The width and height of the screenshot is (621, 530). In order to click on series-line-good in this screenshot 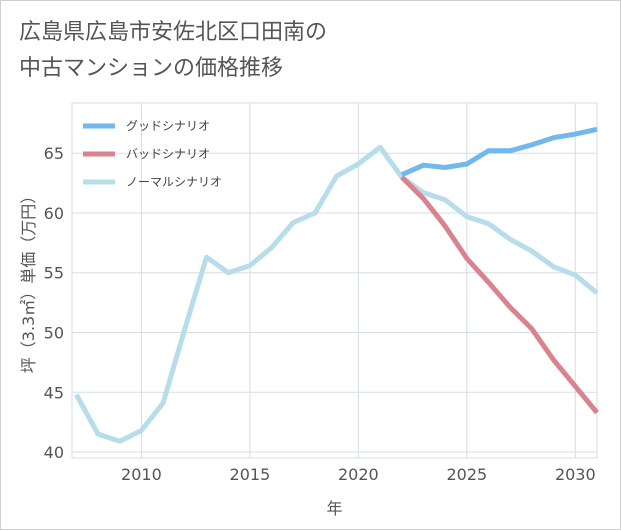, I will do `click(499, 151)`.